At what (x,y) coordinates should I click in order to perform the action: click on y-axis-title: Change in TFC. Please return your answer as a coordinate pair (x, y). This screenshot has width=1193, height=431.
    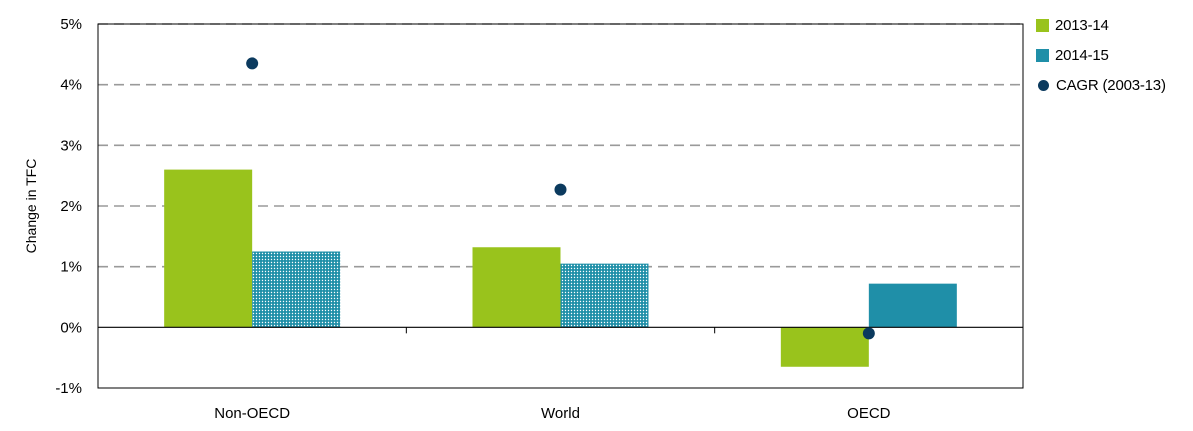
    Looking at the image, I should click on (31, 206).